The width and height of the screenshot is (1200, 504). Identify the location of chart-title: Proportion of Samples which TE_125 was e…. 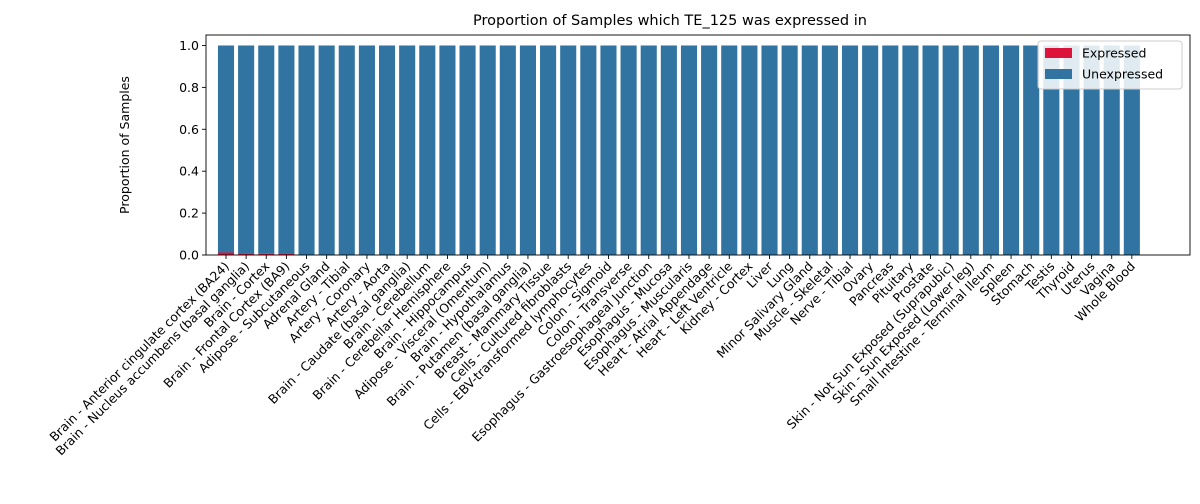
(670, 21).